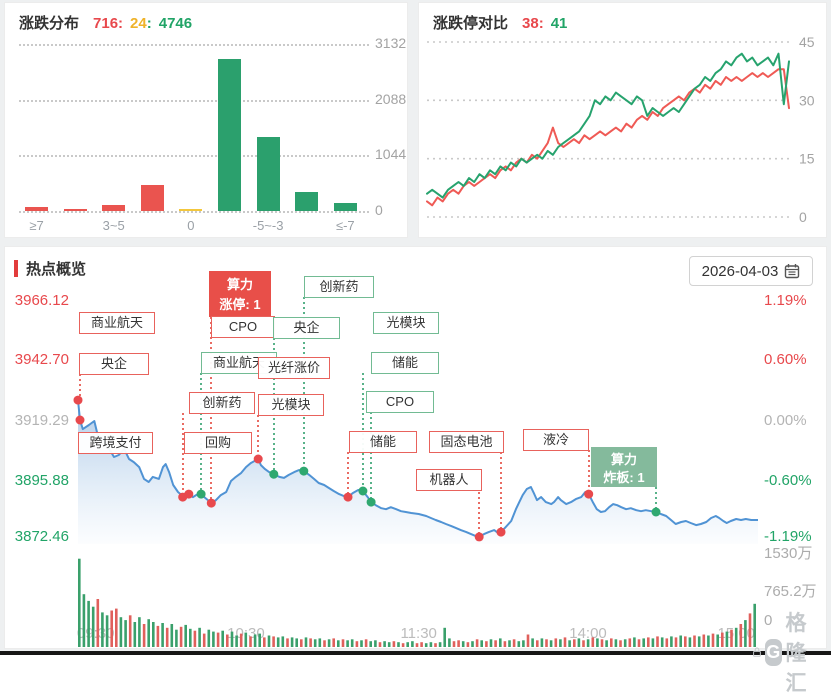 This screenshot has height=697, width=831. Describe the element at coordinates (740, 271) in the screenshot. I see `date-value: 2026-04-03` at that location.